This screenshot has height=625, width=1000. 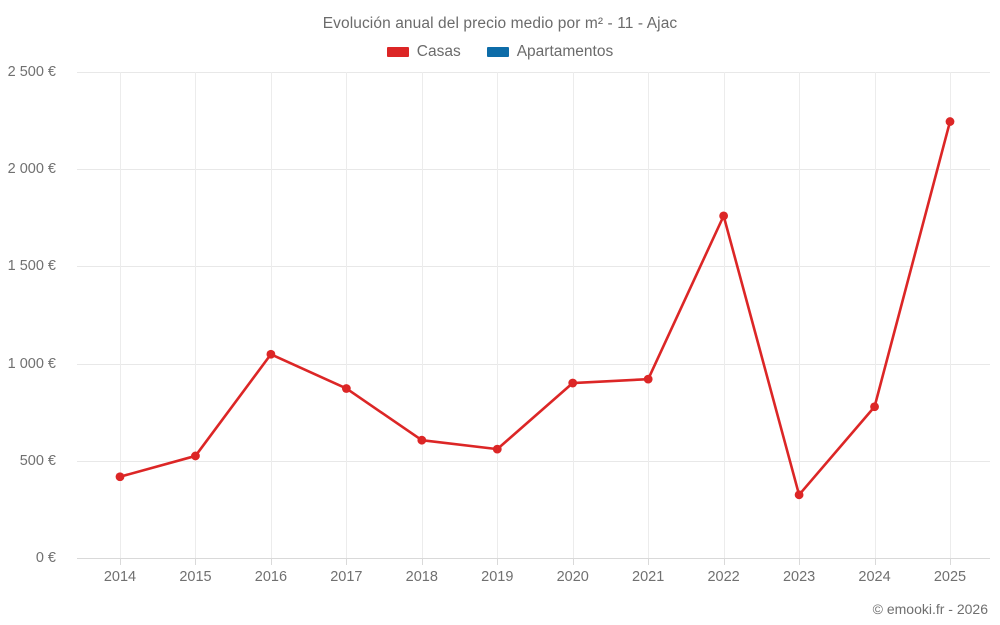 I want to click on y-axis-tick-label: 2 500 €, so click(x=31, y=72).